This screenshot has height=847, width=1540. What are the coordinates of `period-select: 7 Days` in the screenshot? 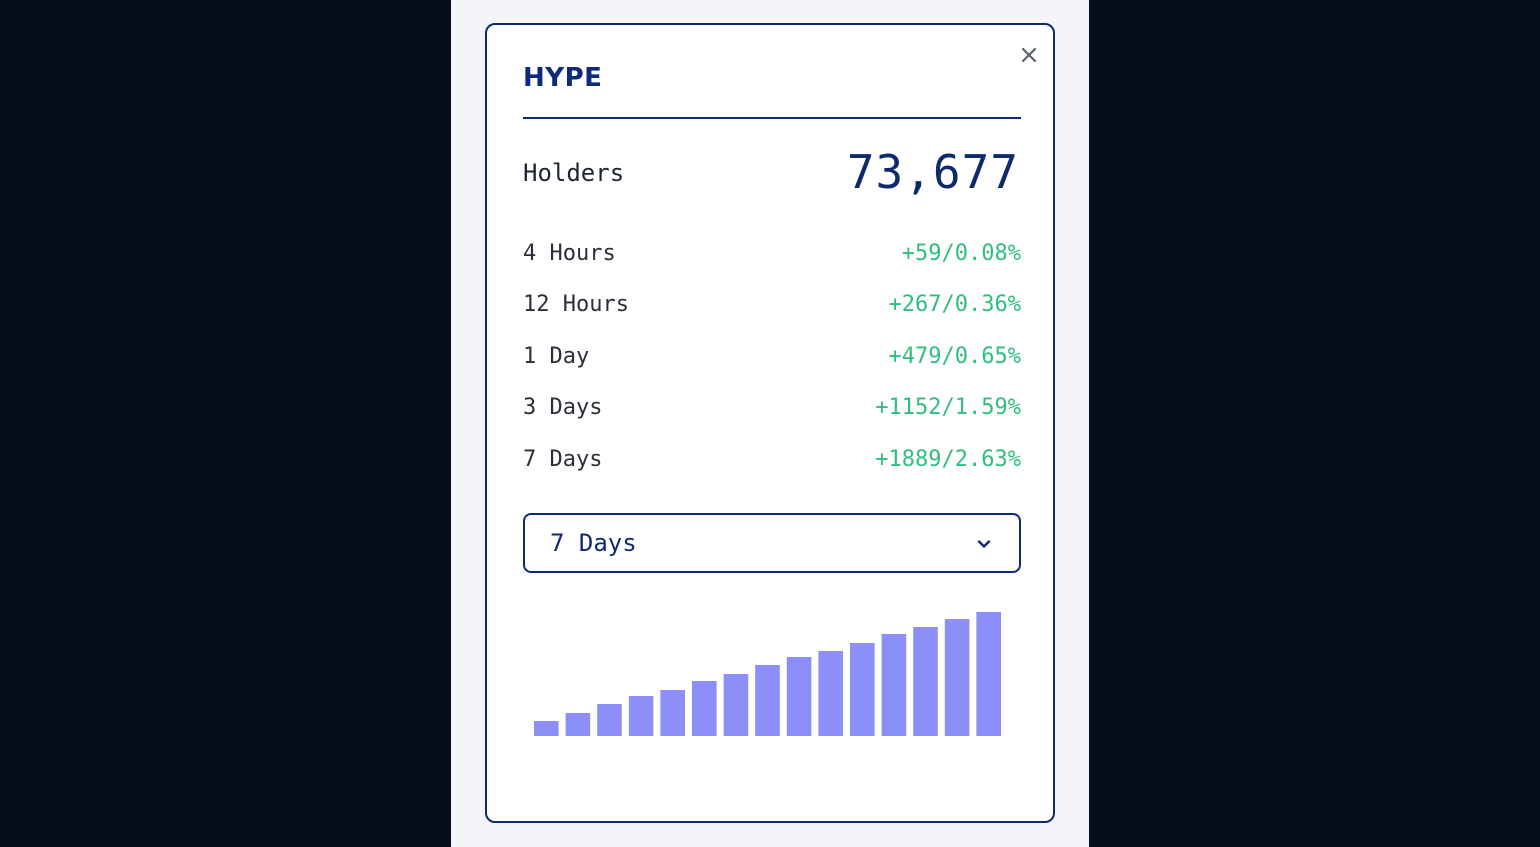 It's located at (772, 543).